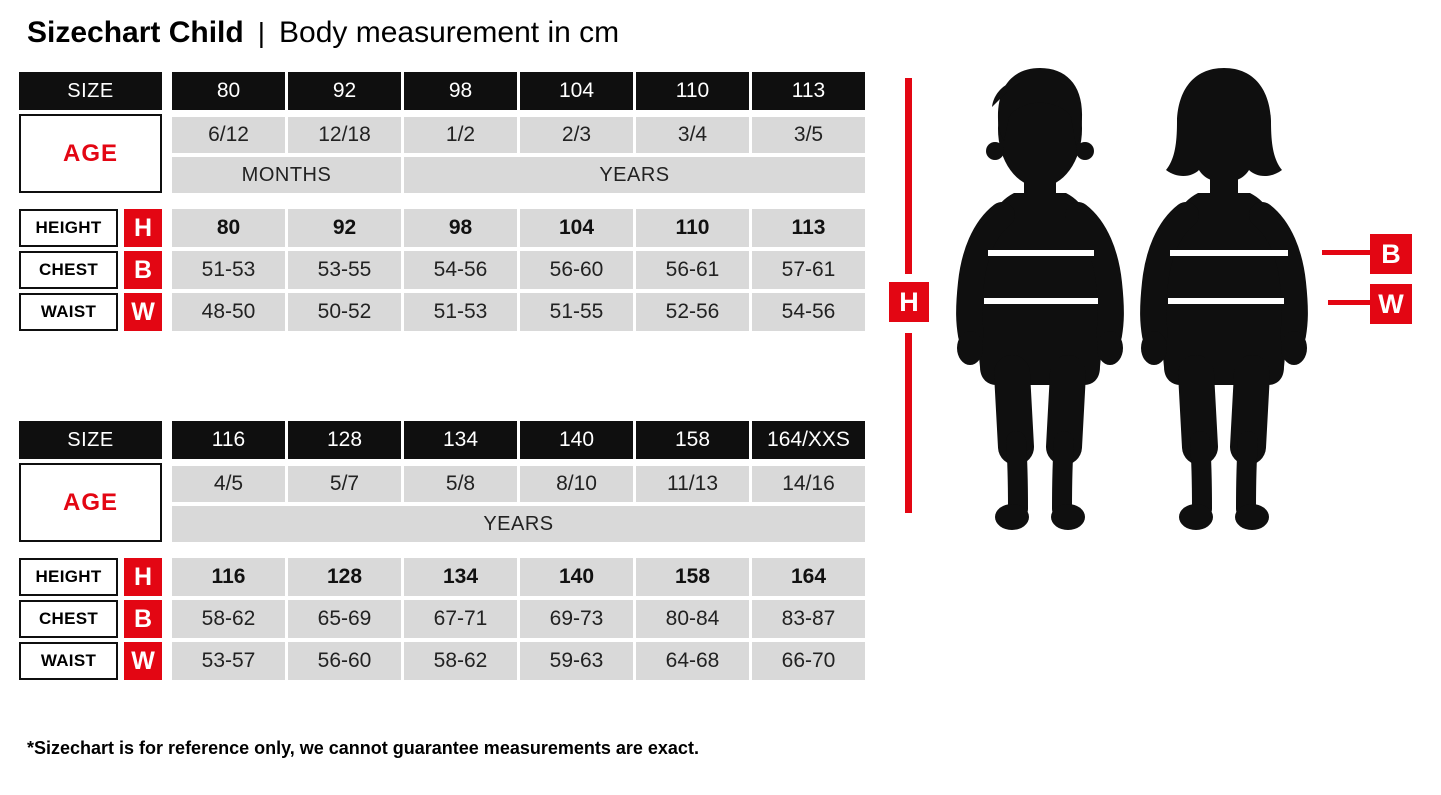 This screenshot has width=1441, height=795. I want to click on waist-row: WAIST W 53-57 56-60 58-62 59-63 64-68 66-70, so click(442, 661).